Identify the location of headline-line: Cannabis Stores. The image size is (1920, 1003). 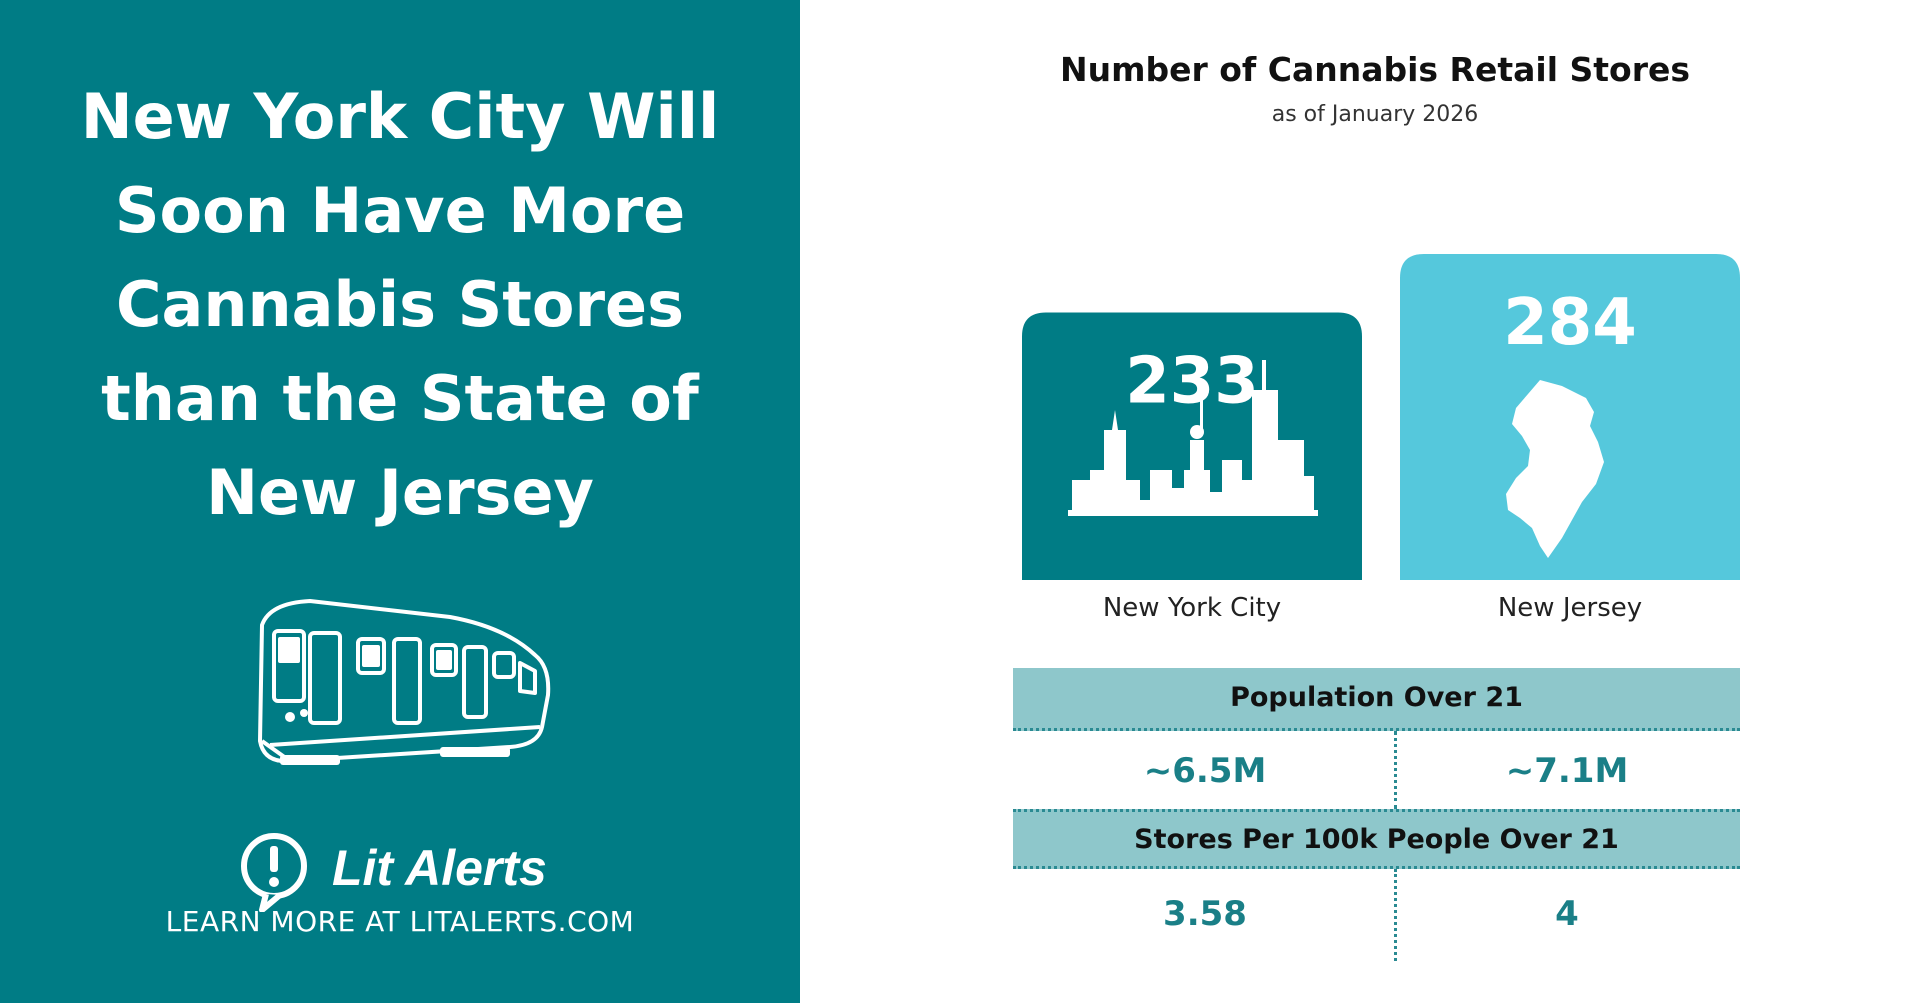
(400, 304).